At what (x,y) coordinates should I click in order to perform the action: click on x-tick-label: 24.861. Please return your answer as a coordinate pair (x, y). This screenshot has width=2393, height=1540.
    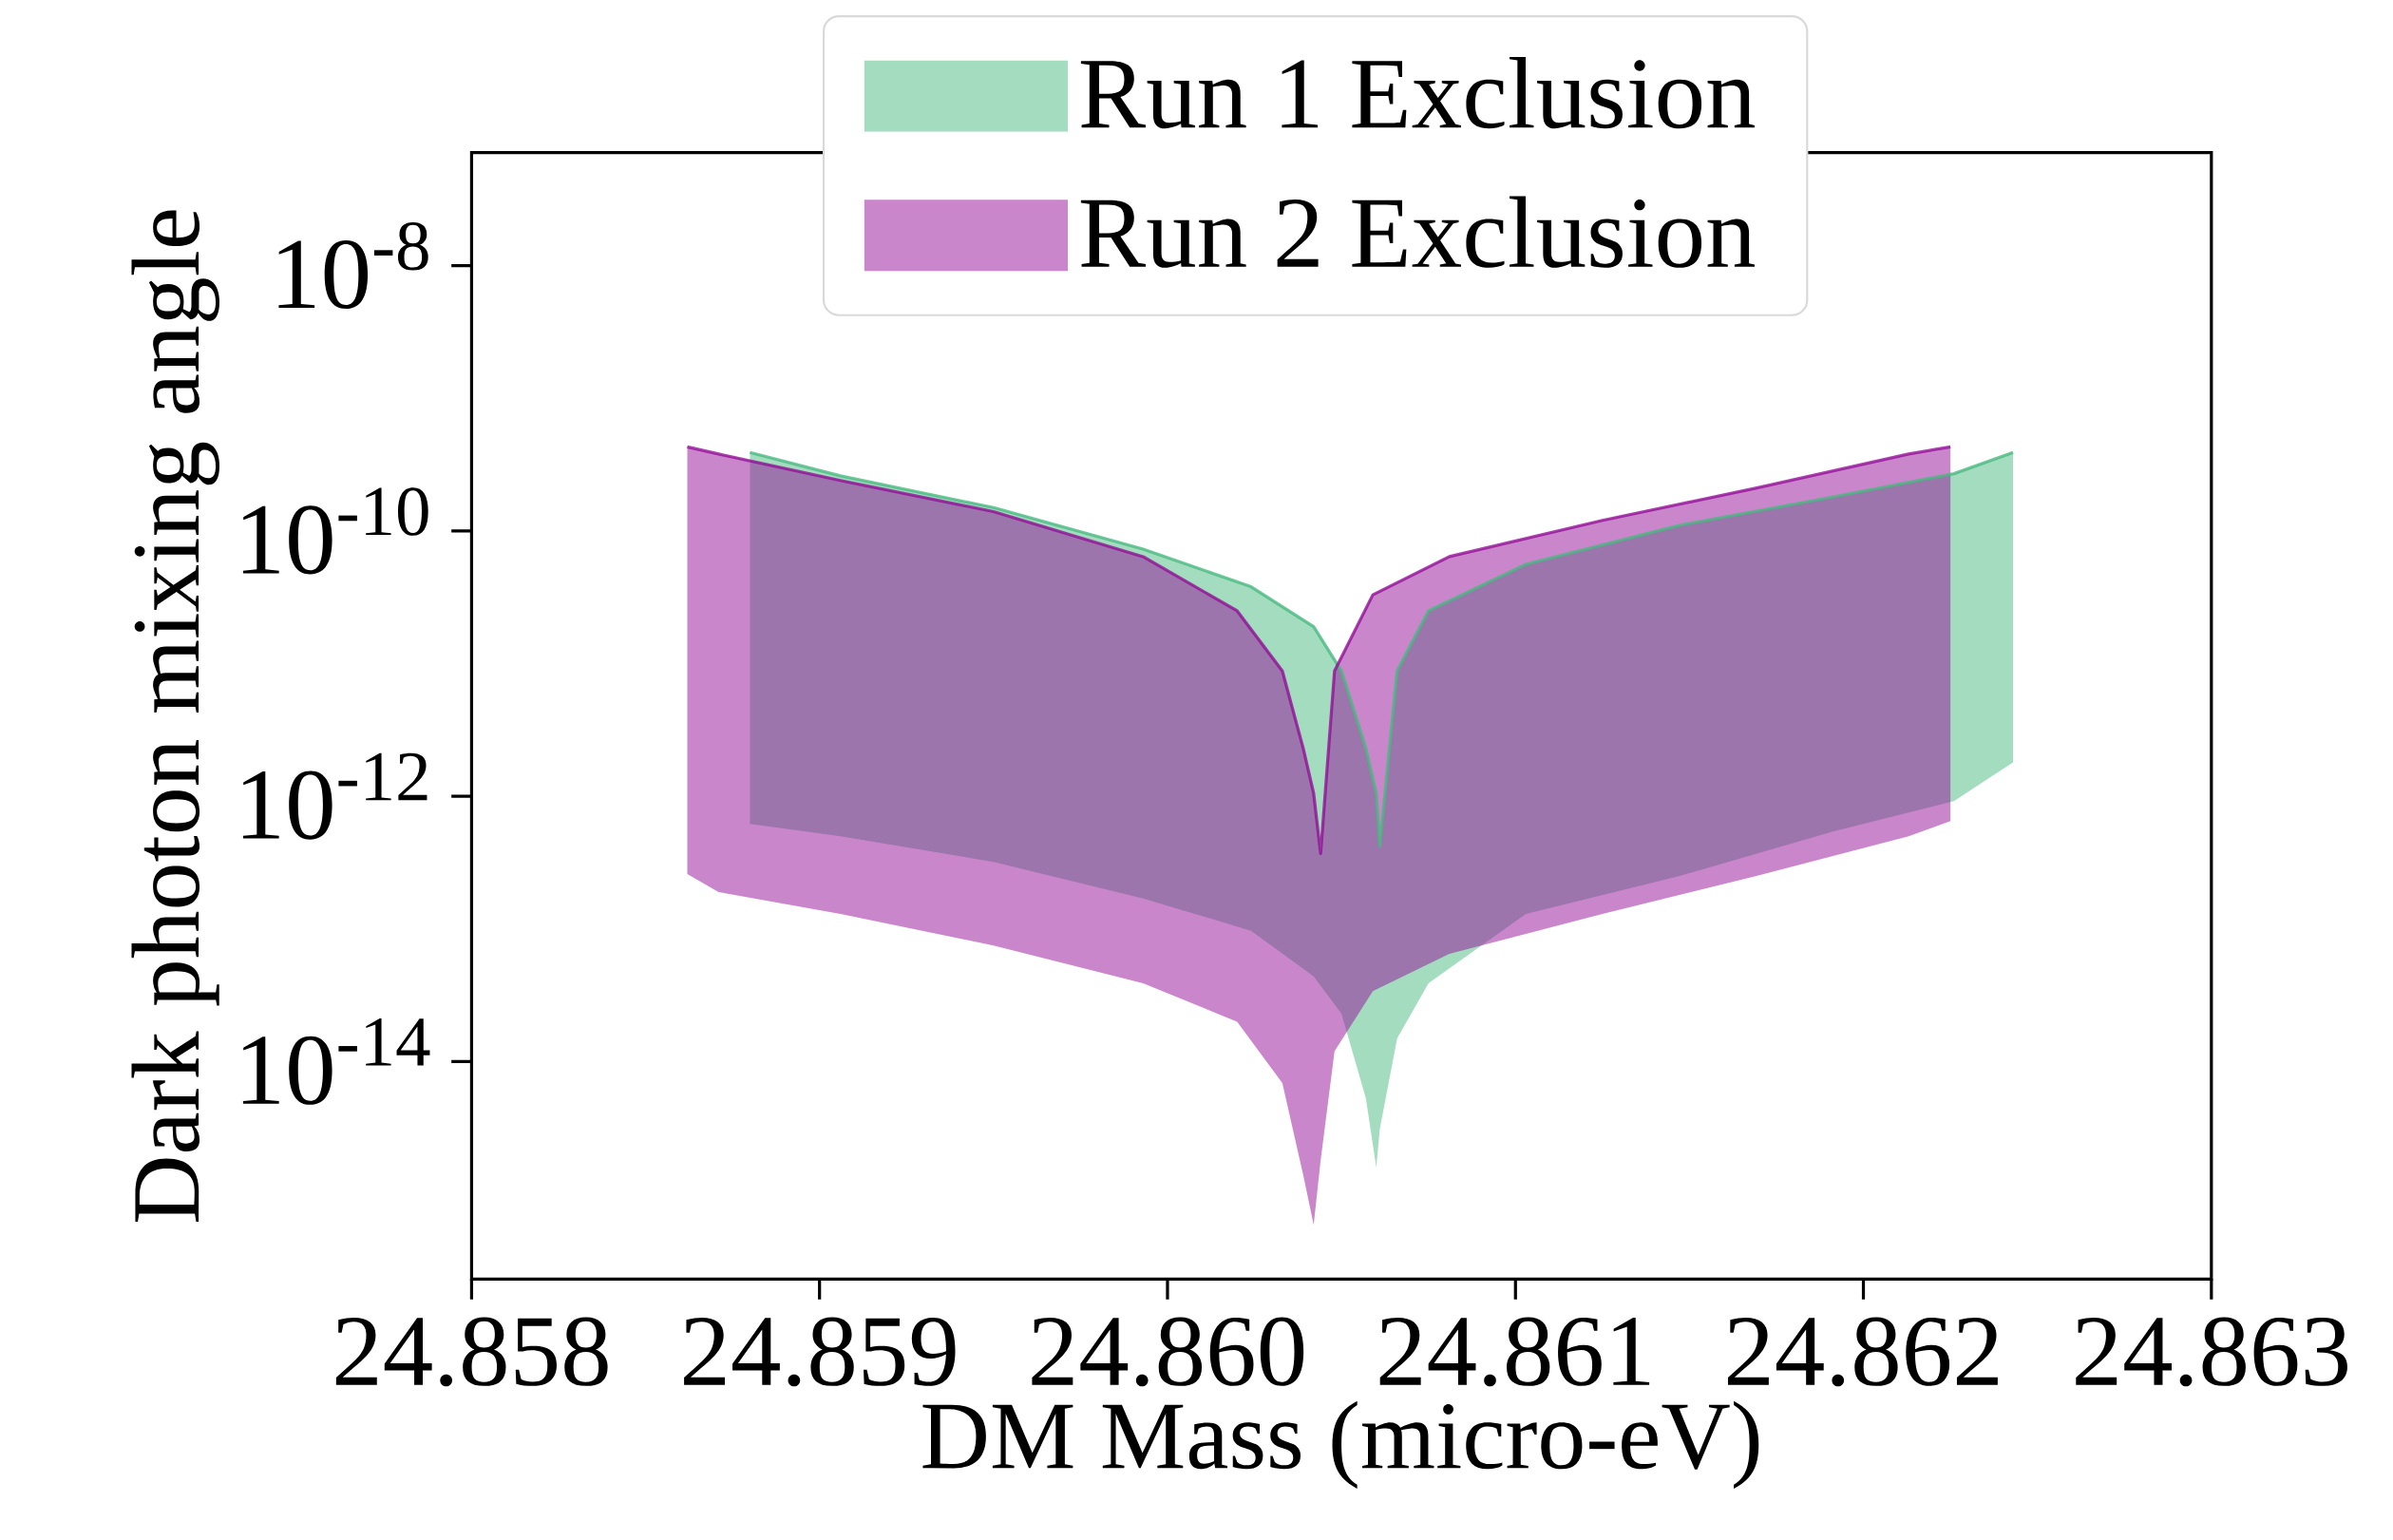
    Looking at the image, I should click on (1514, 1352).